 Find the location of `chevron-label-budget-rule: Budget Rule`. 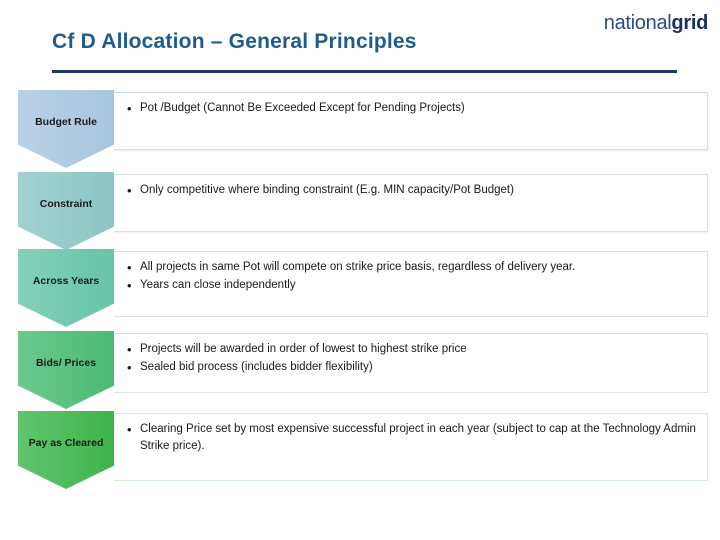

chevron-label-budget-rule: Budget Rule is located at coordinates (66, 129).